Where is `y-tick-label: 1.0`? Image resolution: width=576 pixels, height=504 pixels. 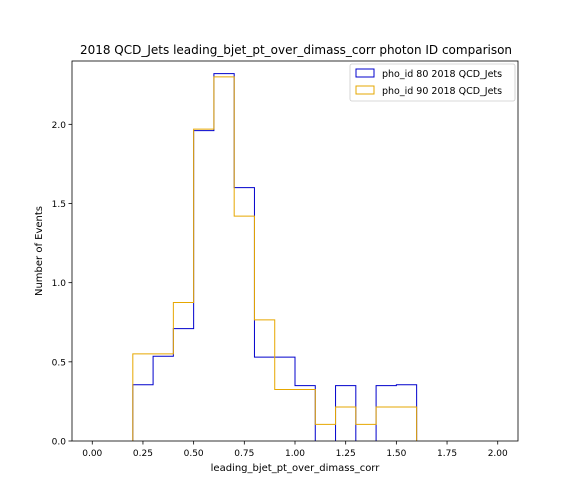 y-tick-label: 1.0 is located at coordinates (59, 284).